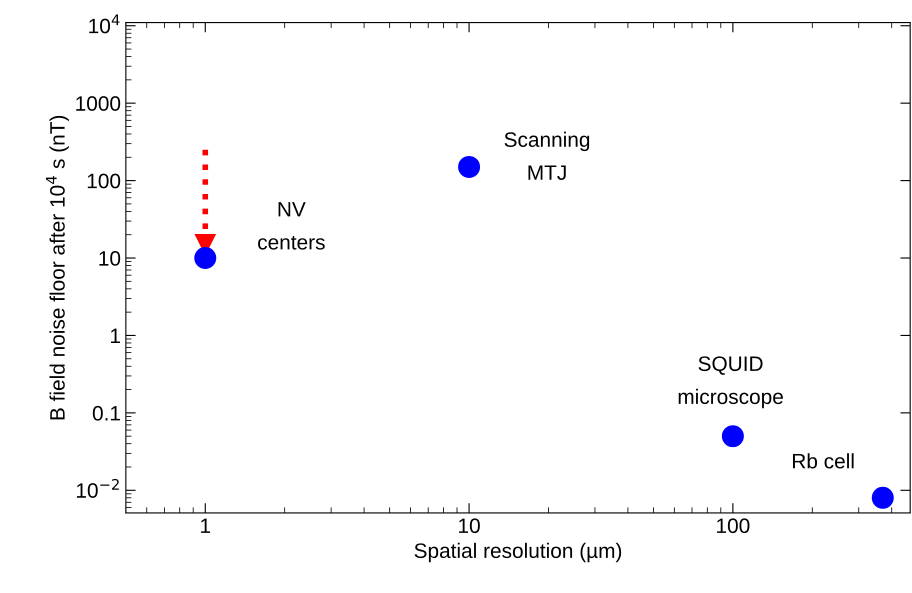 Image resolution: width=912 pixels, height=593 pixels. I want to click on x-tick-label: 100, so click(733, 526).